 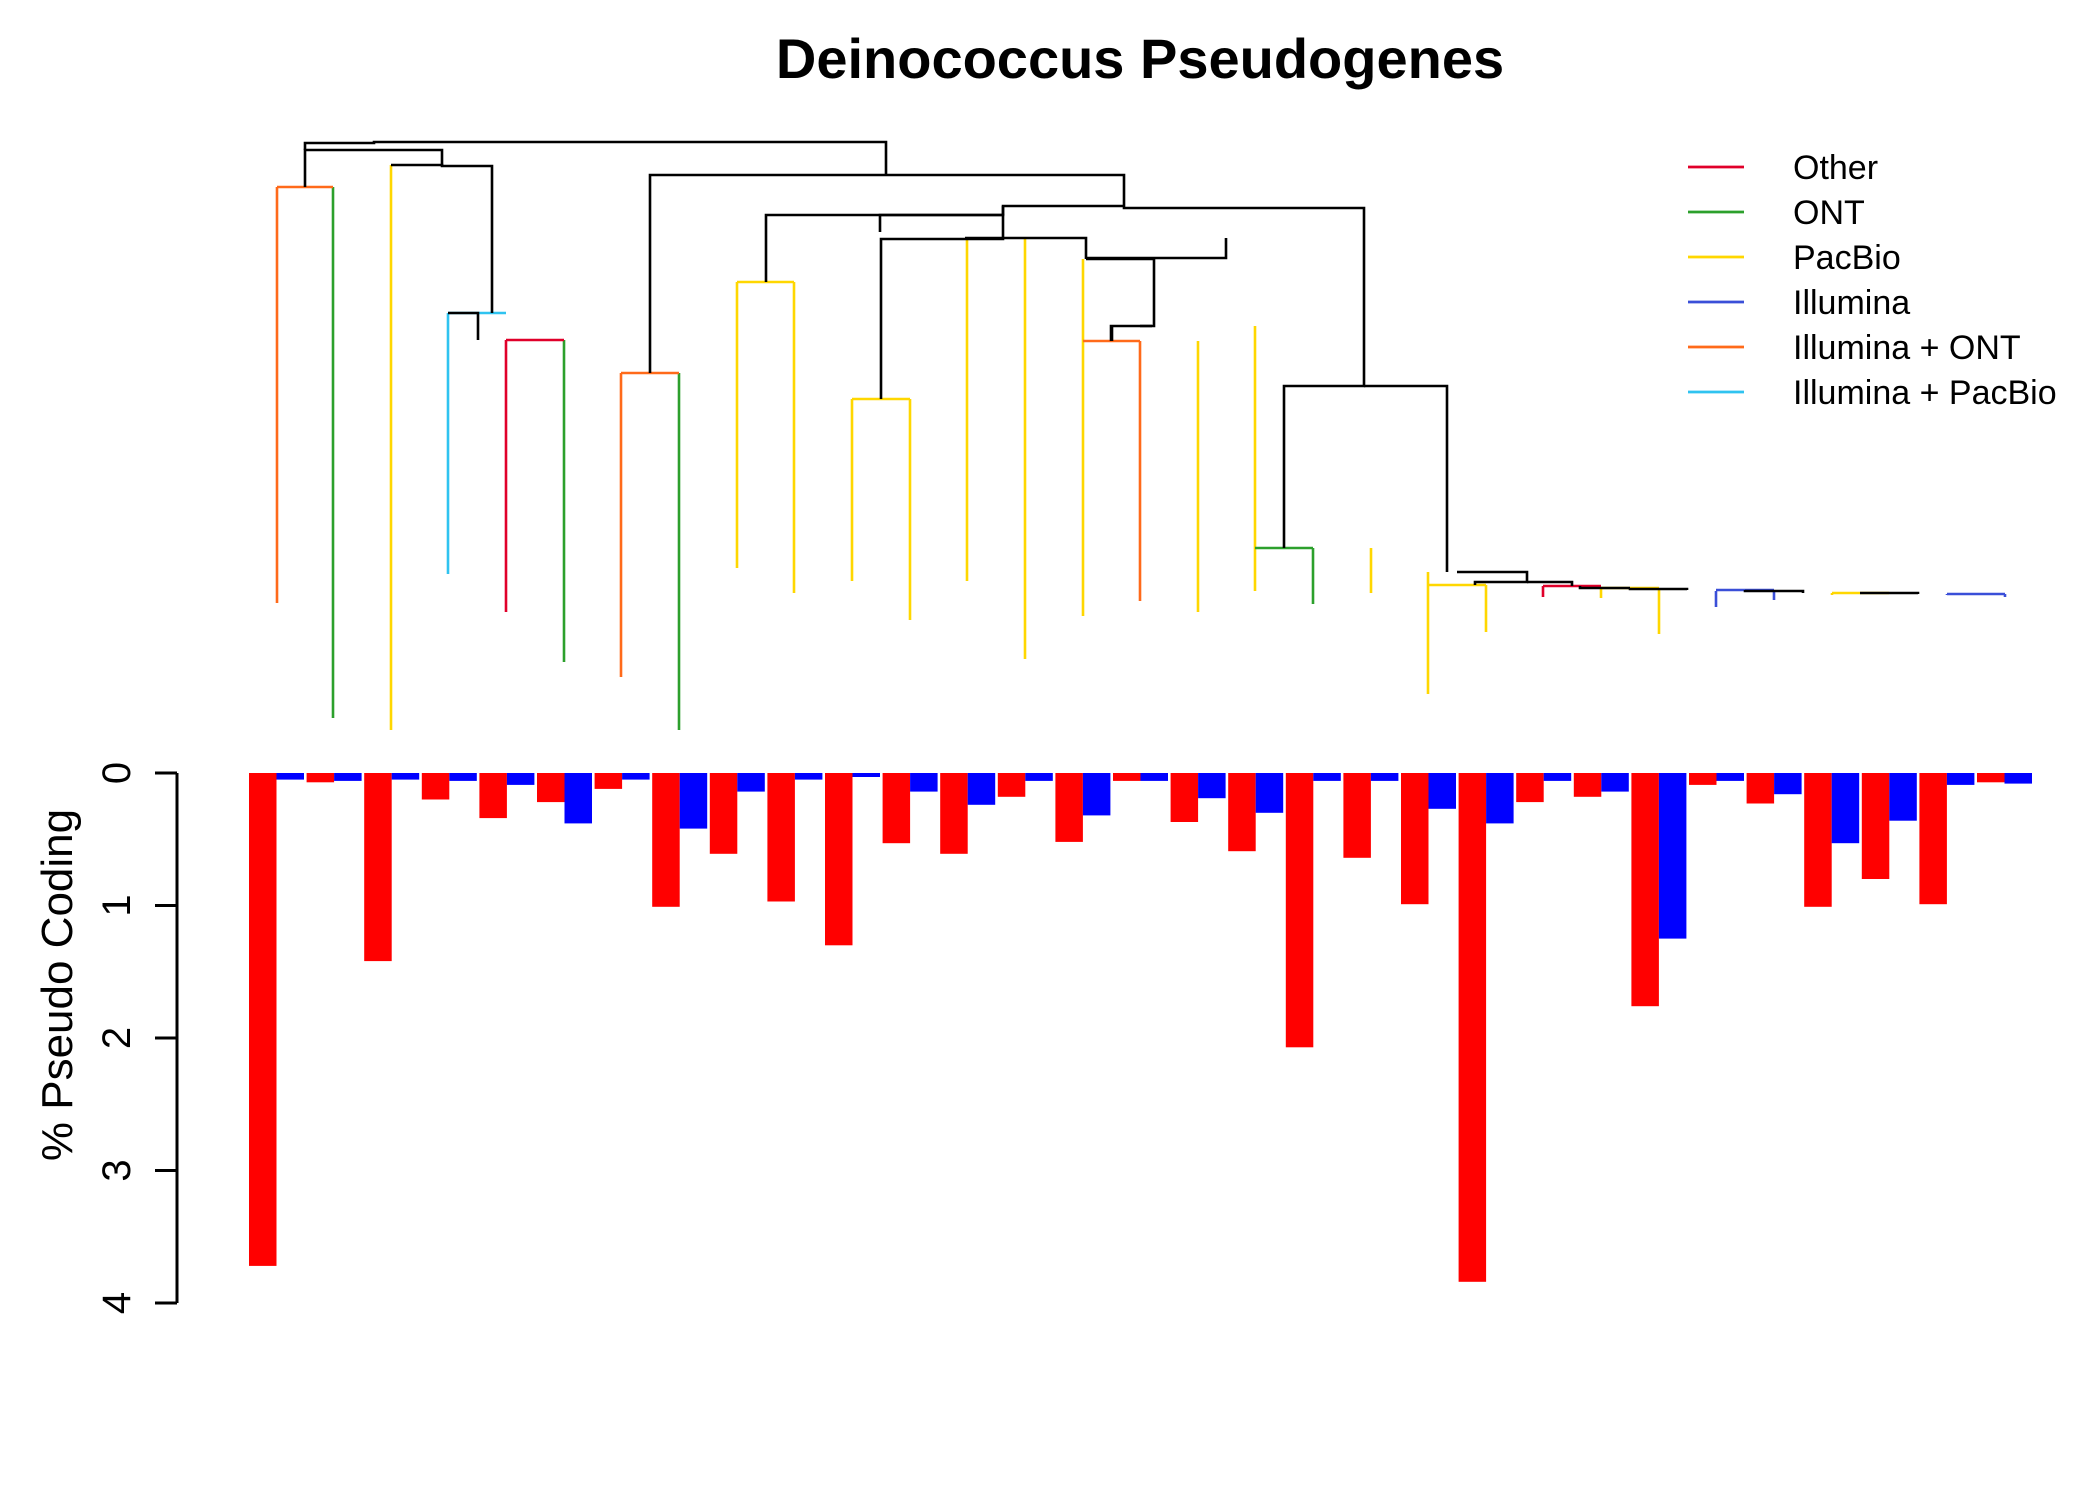 What do you see at coordinates (57, 985) in the screenshot?
I see `y-axis-label: % Pseudo Coding` at bounding box center [57, 985].